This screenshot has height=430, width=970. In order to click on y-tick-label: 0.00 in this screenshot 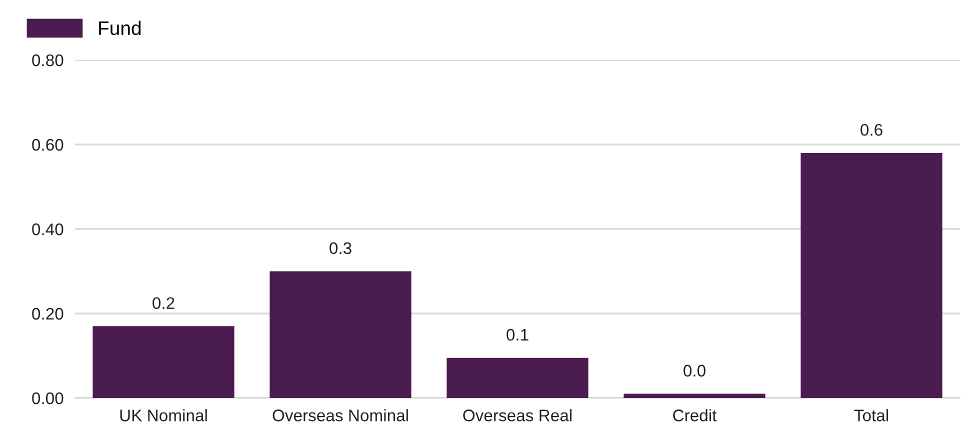, I will do `click(48, 398)`.